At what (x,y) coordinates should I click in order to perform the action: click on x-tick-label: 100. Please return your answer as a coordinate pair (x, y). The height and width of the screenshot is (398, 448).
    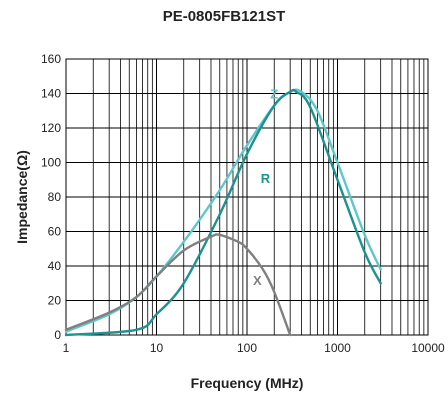
    Looking at the image, I should click on (247, 348).